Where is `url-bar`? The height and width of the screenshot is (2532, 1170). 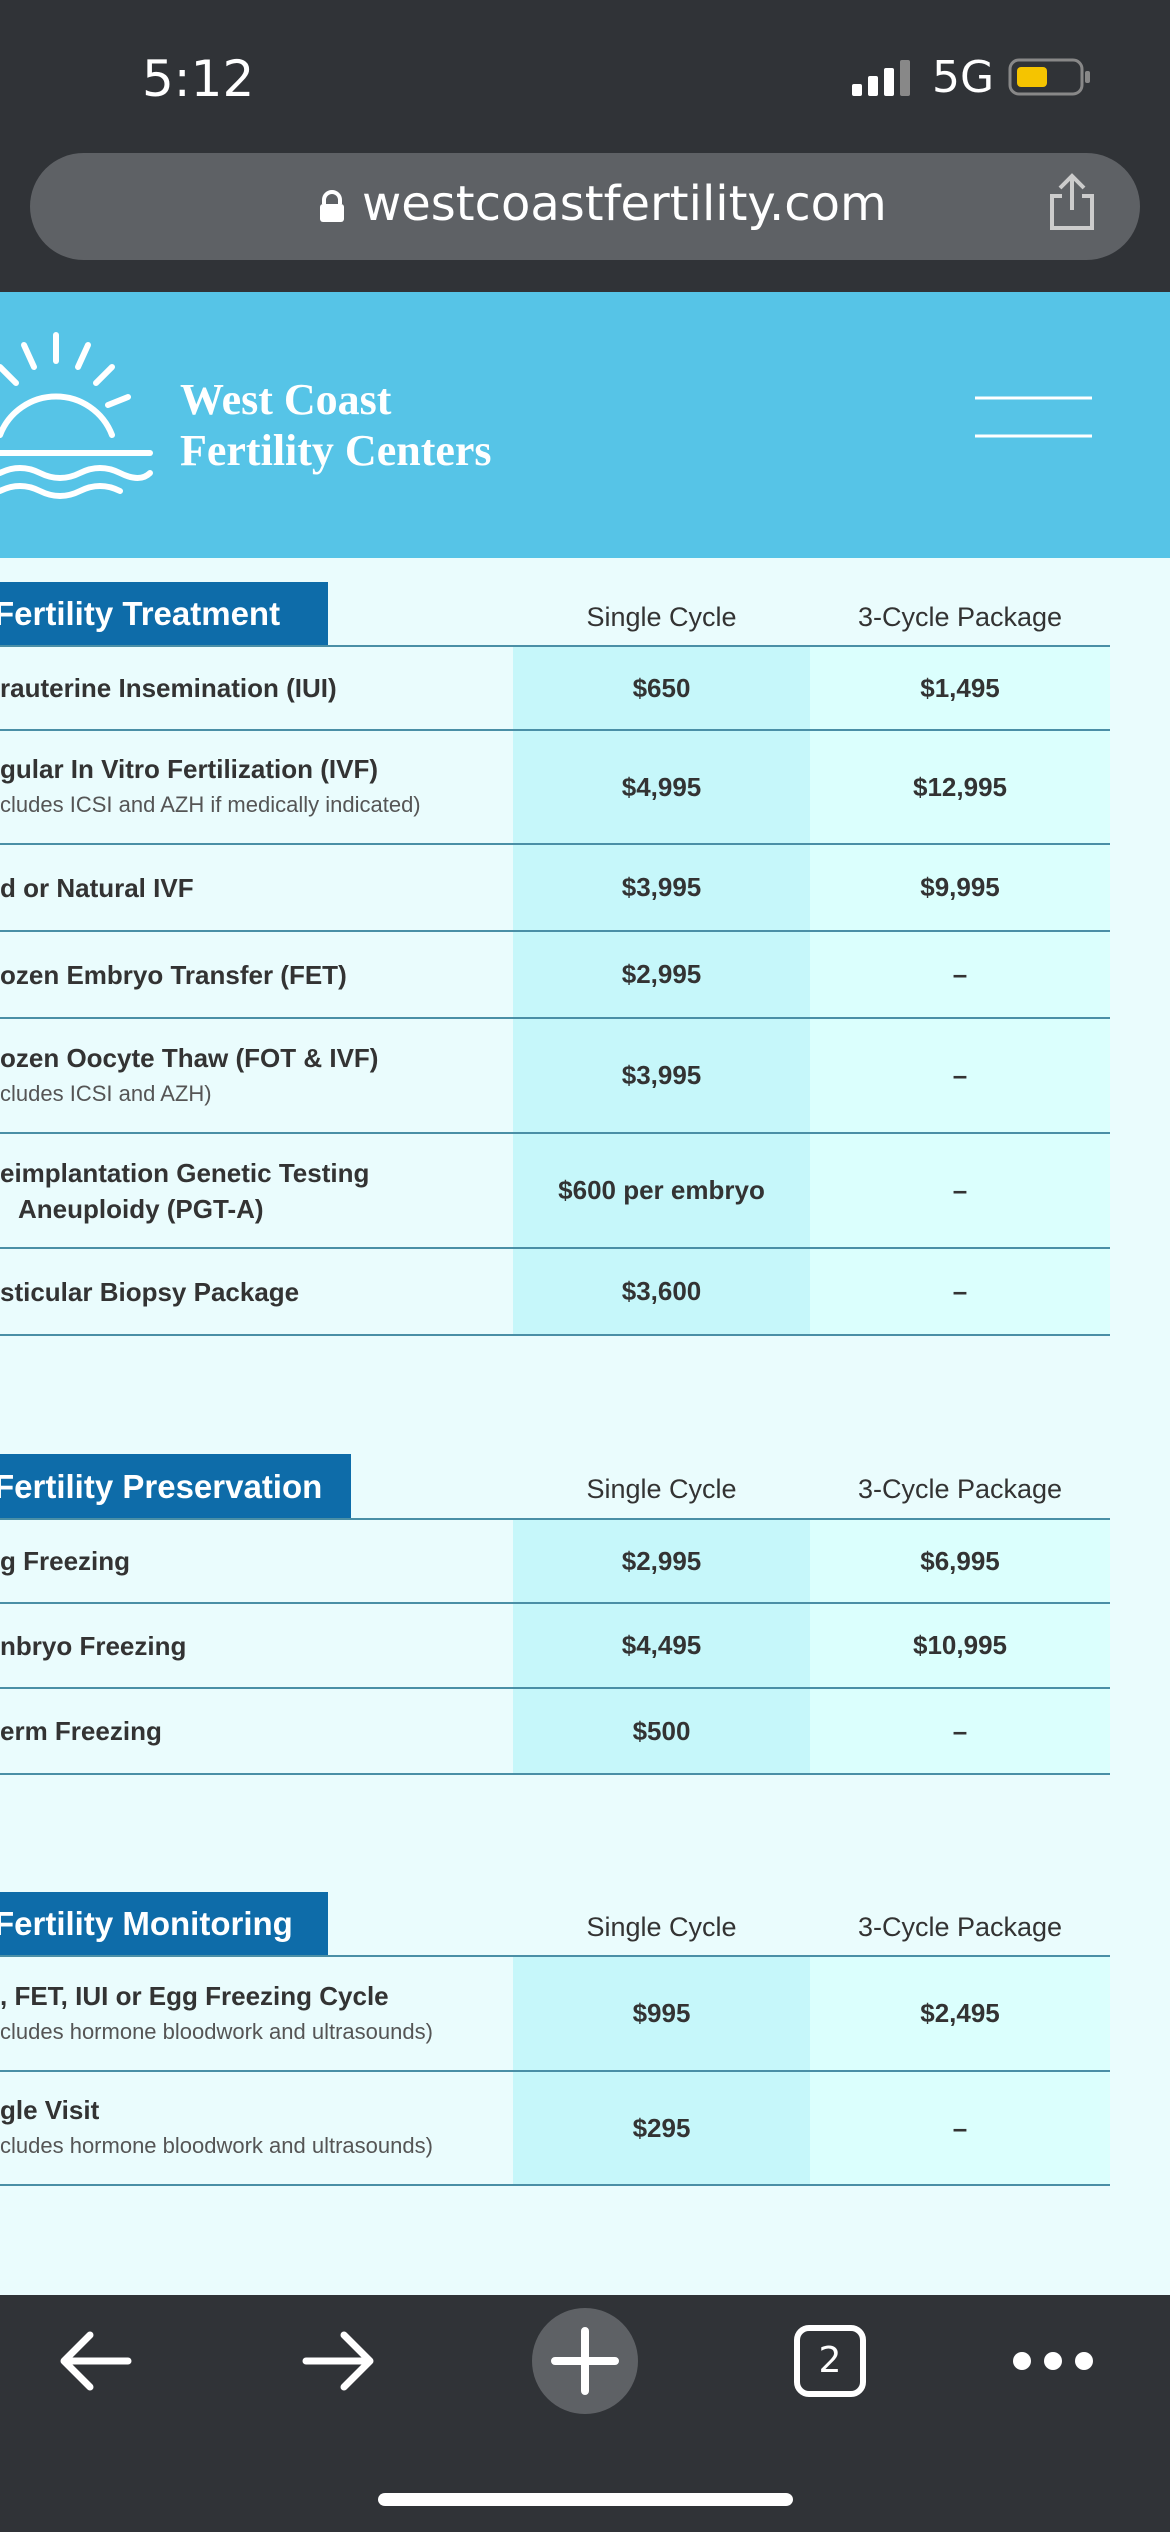 url-bar is located at coordinates (585, 206).